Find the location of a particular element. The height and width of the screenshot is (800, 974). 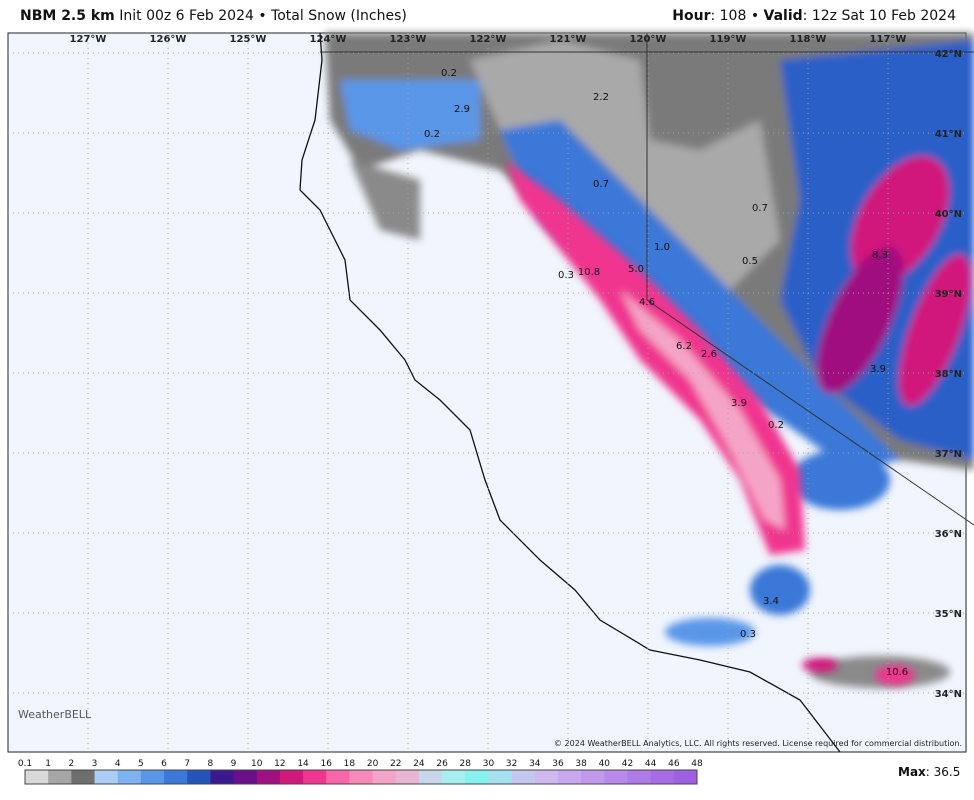

legend-level: 9 is located at coordinates (234, 764).